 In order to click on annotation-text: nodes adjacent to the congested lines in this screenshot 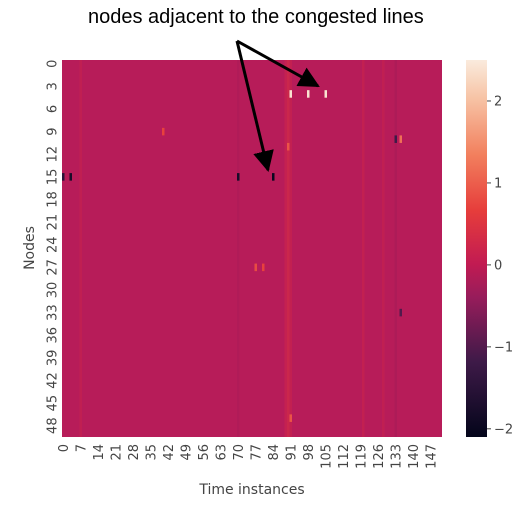, I will do `click(256, 17)`.